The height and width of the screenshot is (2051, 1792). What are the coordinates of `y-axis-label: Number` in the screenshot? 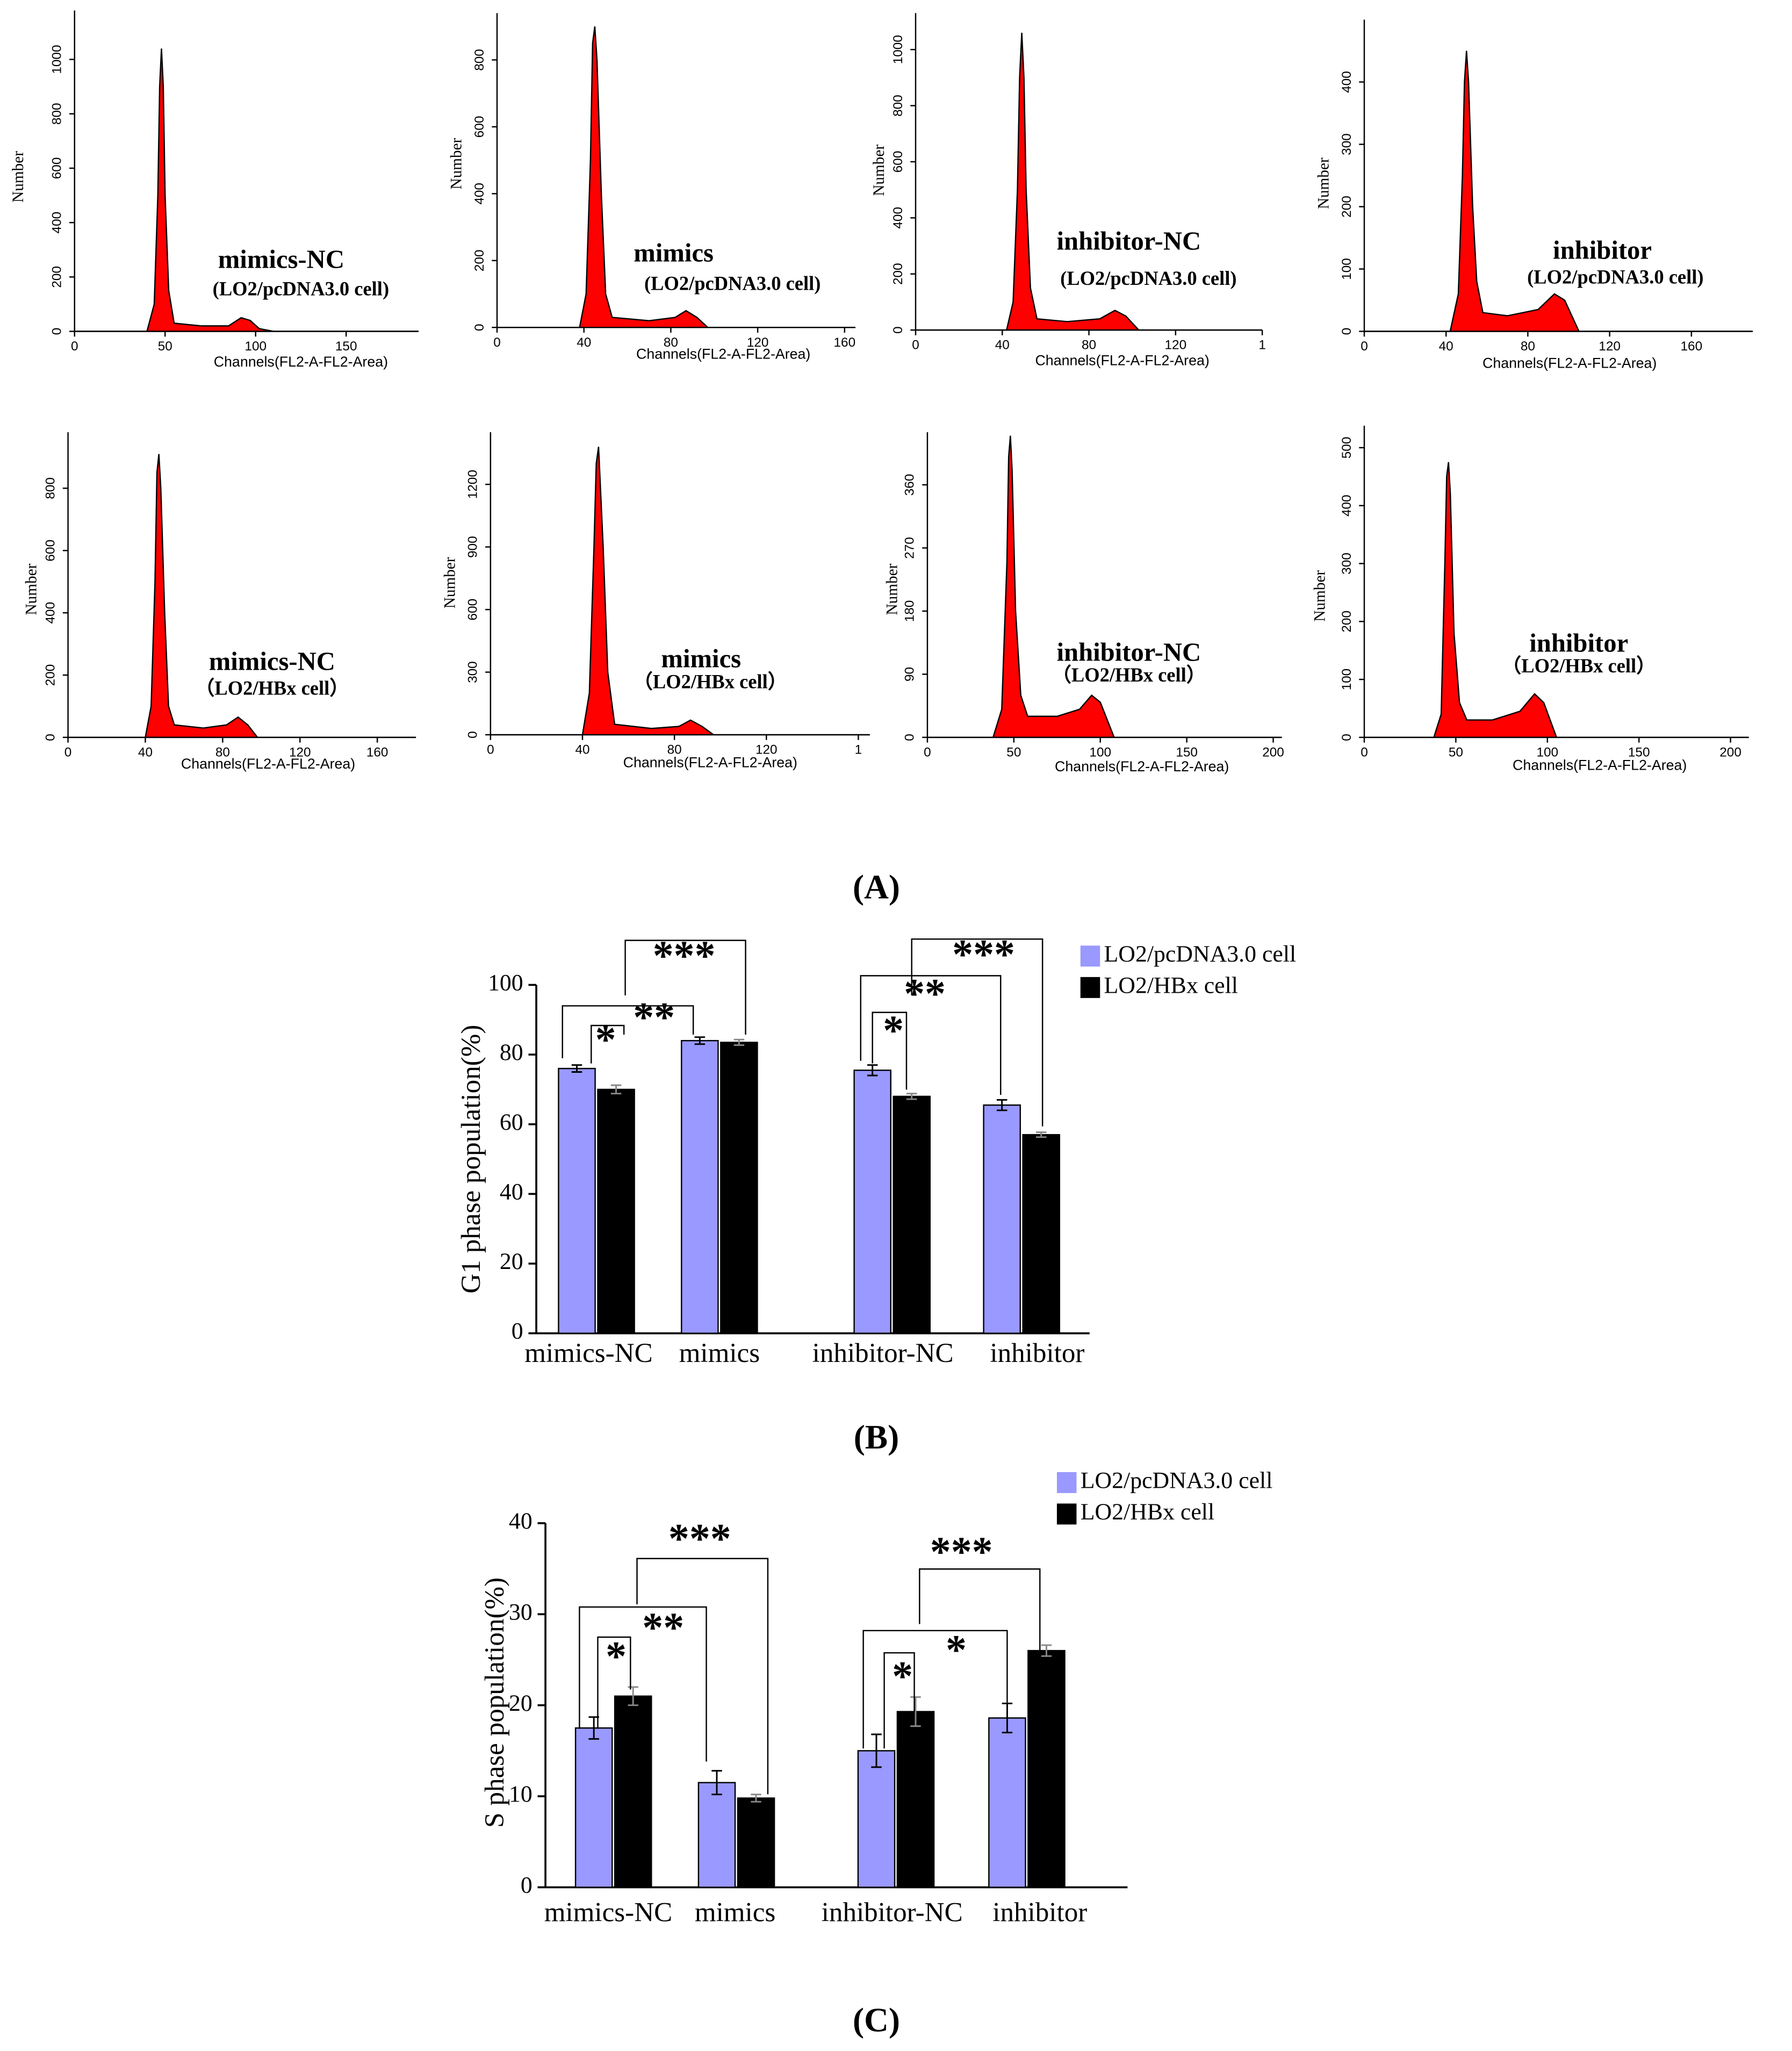 It's located at (892, 589).